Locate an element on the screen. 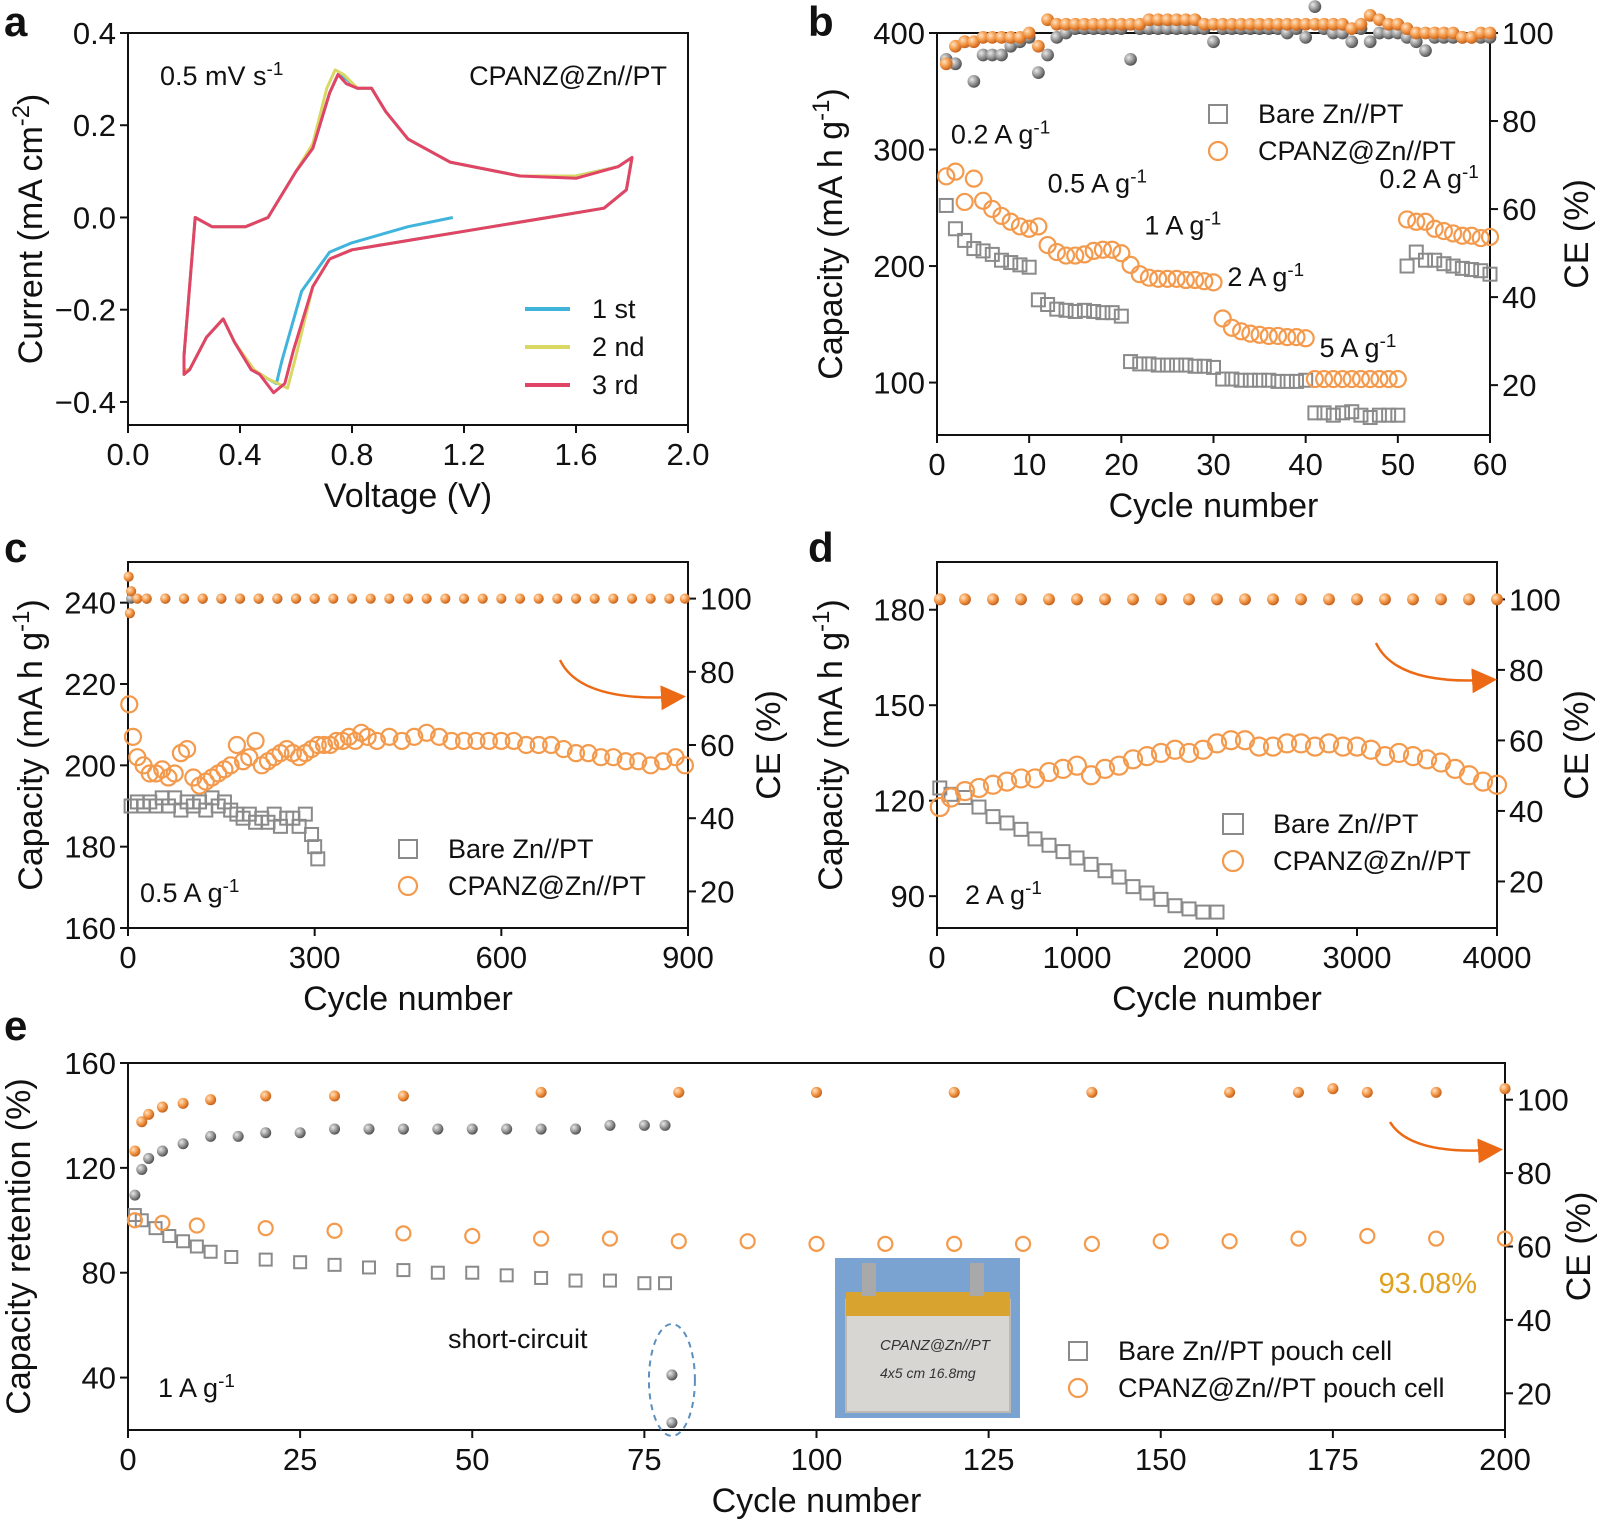  y2-tick-label: 80 is located at coordinates (1526, 670).